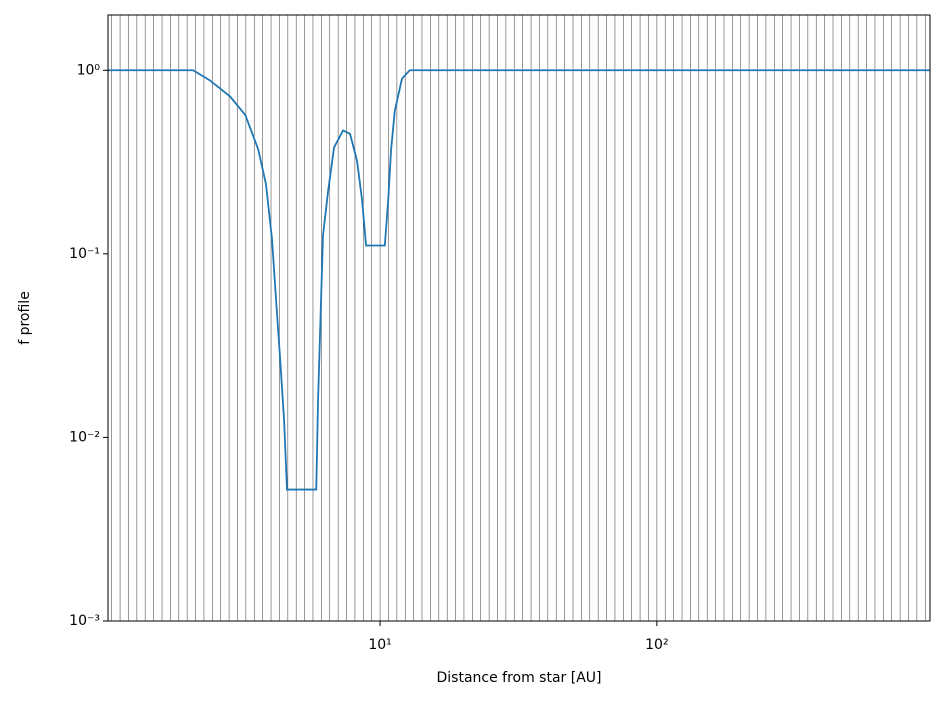 The image size is (945, 705). I want to click on x-tick-label: 10¹, so click(379, 645).